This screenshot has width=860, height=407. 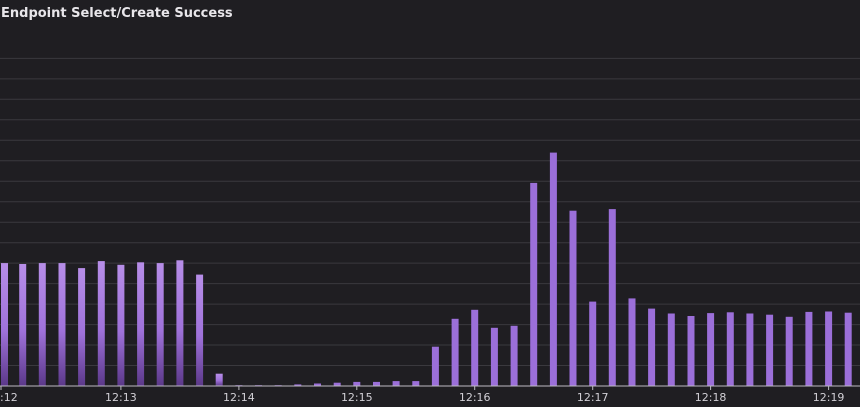 What do you see at coordinates (475, 397) in the screenshot?
I see `x-tick-label: 12:16` at bounding box center [475, 397].